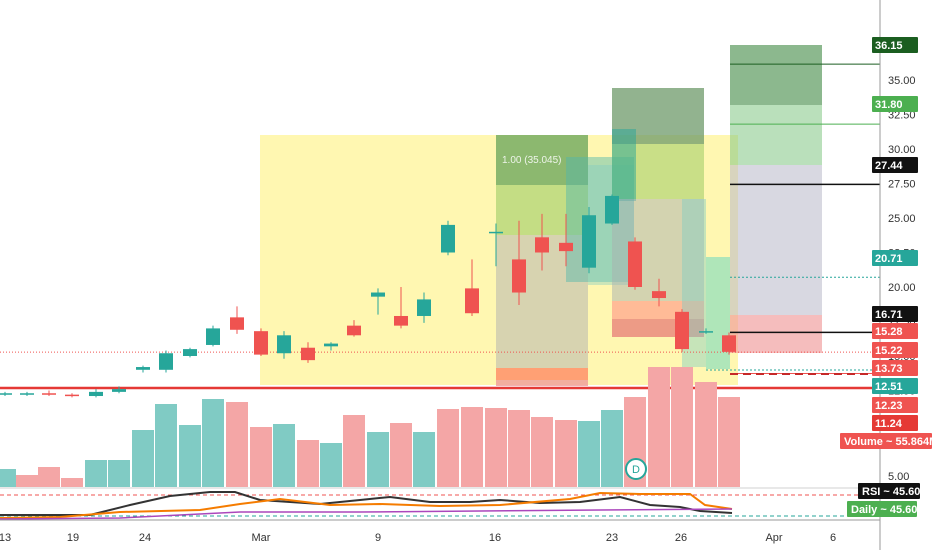 The image size is (932, 550). What do you see at coordinates (833, 538) in the screenshot?
I see `x-tick-label: 6` at bounding box center [833, 538].